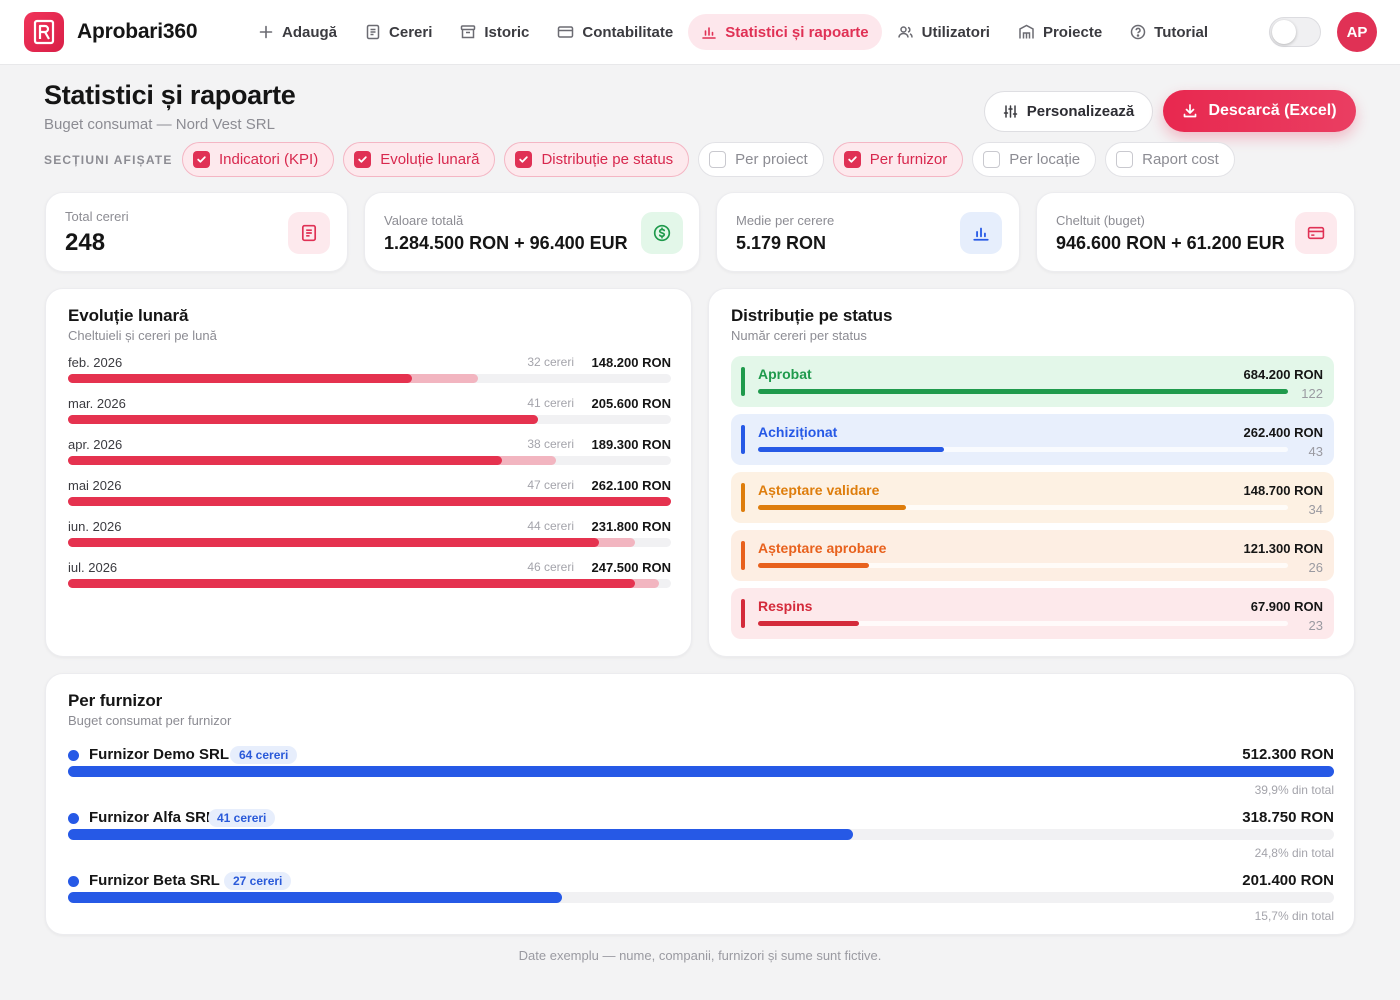 Image resolution: width=1400 pixels, height=1000 pixels. Describe the element at coordinates (1286, 606) in the screenshot. I see `status-amount: 67.900 RON` at that location.